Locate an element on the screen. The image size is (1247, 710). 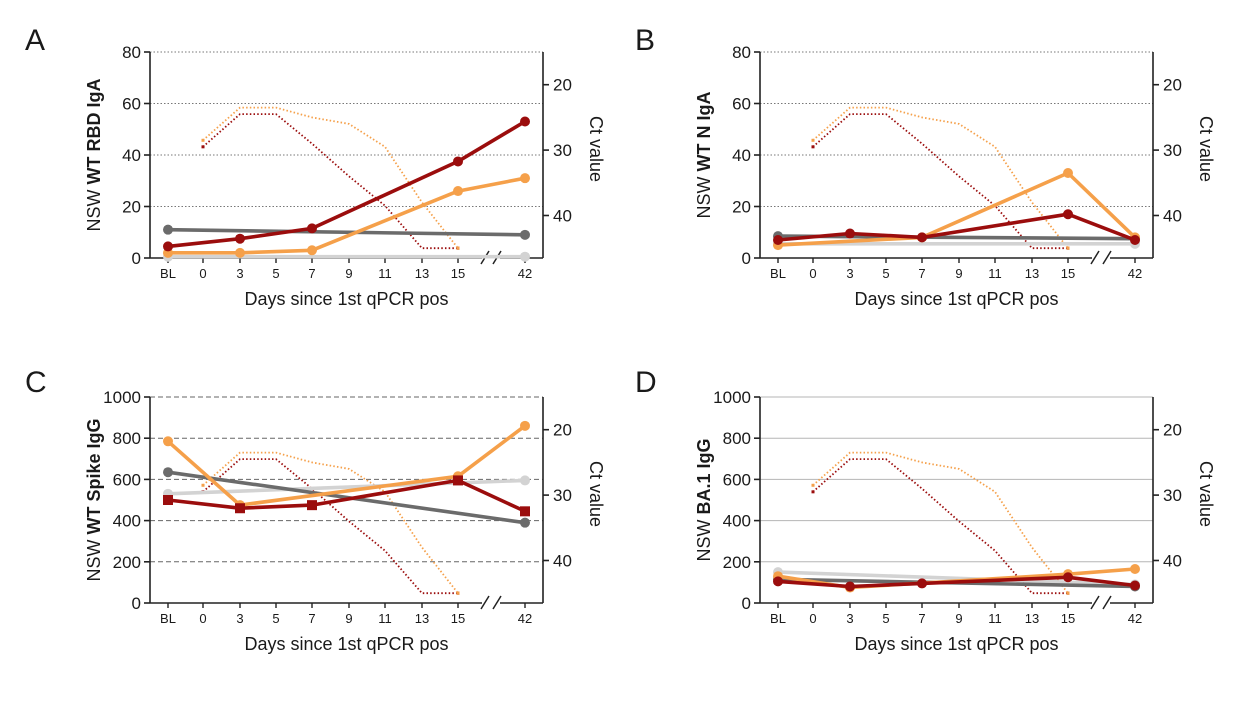
series-line is located at coordinates (956, 209).